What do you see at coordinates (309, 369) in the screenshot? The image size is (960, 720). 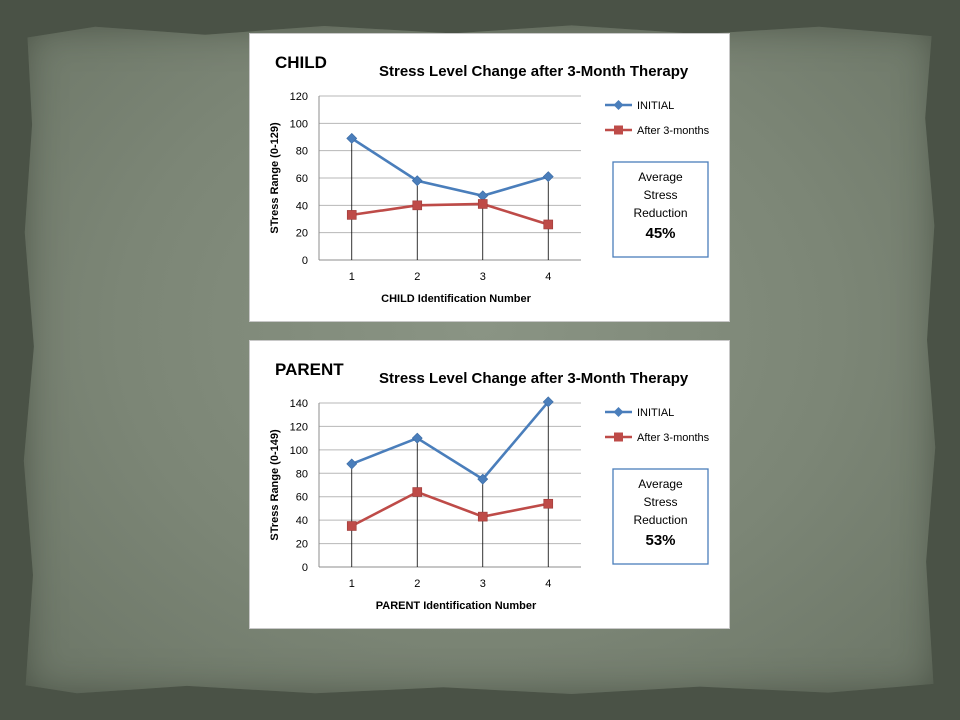 I see `panel-label: PARENT` at bounding box center [309, 369].